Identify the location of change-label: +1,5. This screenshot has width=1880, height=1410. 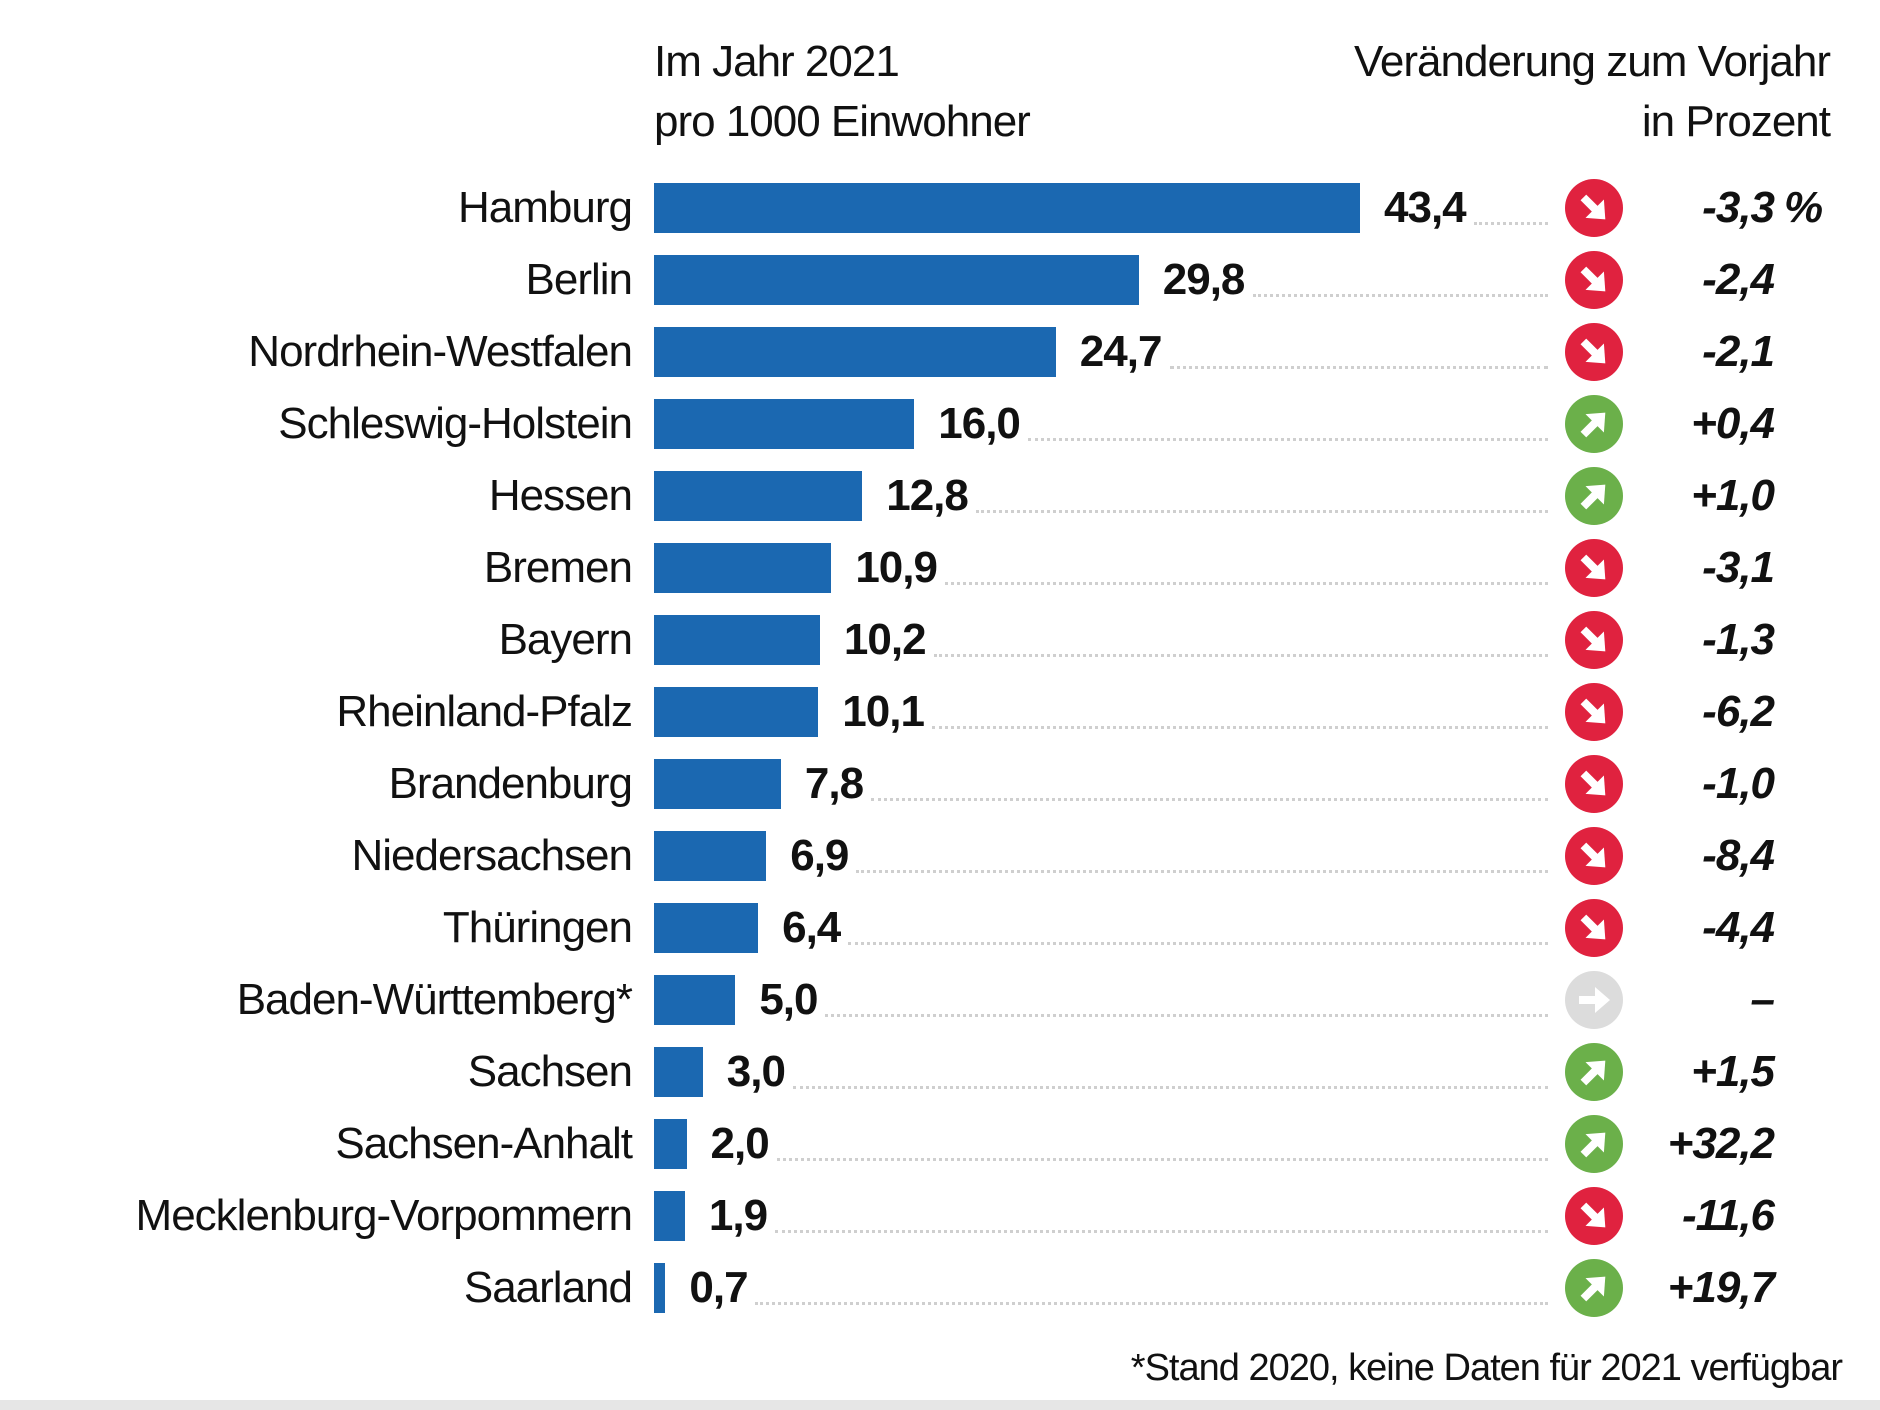
(1733, 1071).